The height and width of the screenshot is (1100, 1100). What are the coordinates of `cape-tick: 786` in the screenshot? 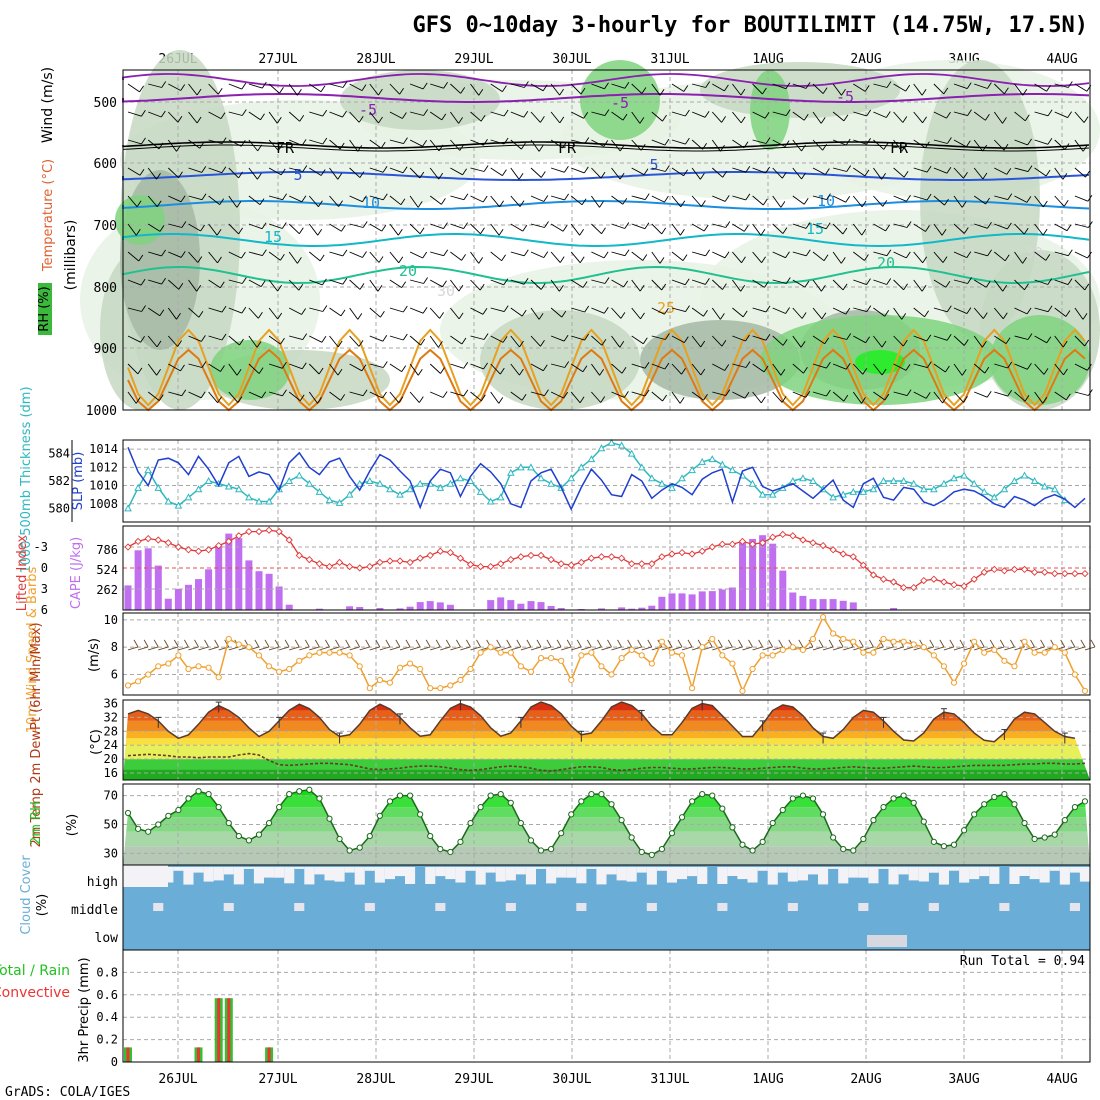 It's located at (107, 550).